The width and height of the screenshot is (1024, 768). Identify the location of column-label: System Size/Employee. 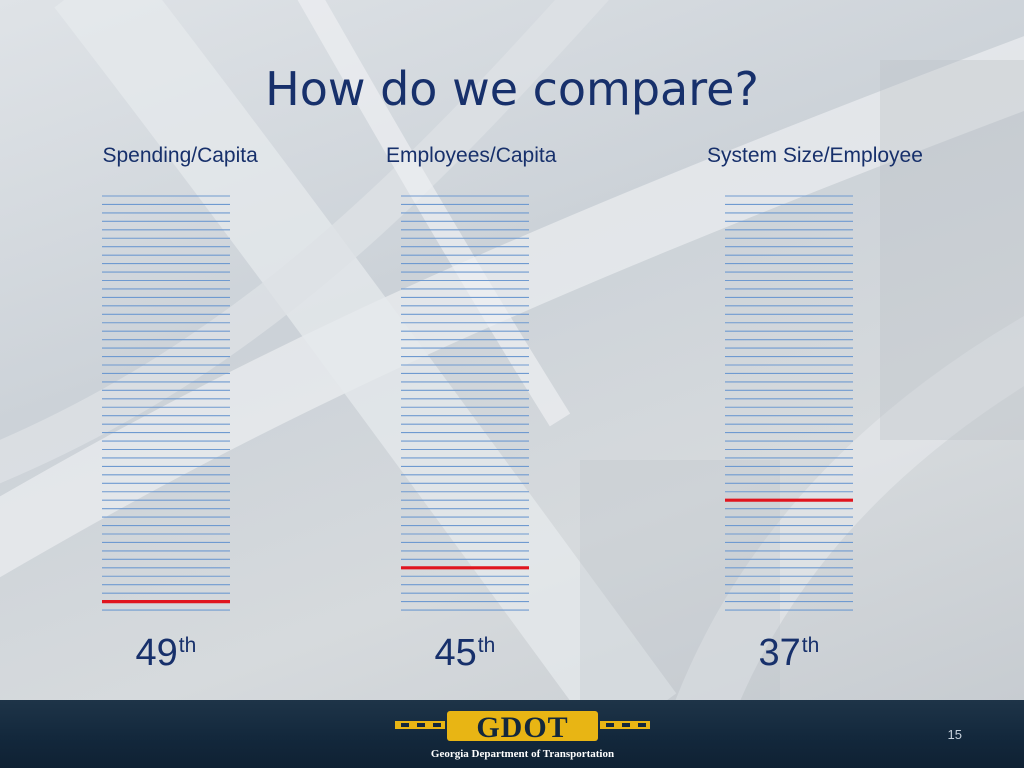
(815, 155).